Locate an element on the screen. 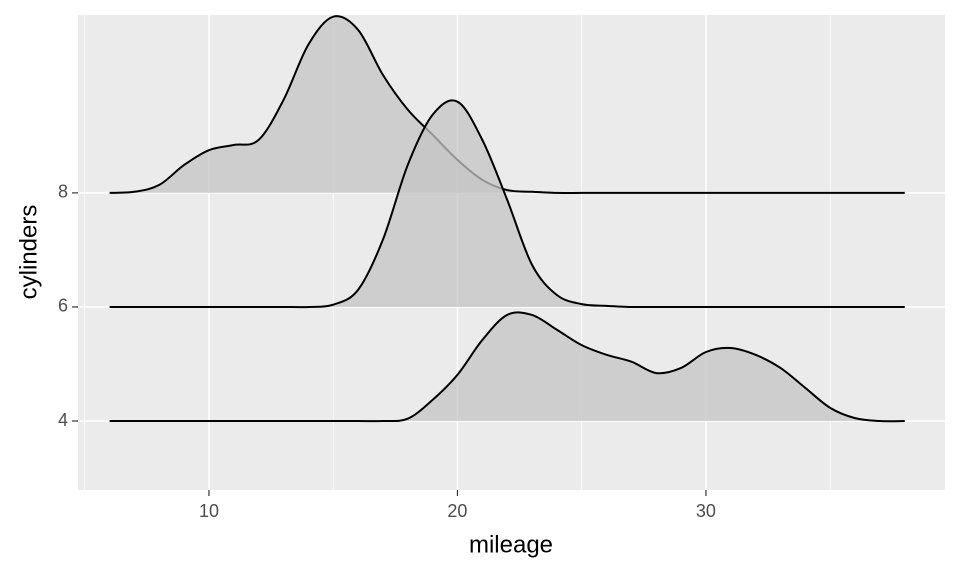 This screenshot has height=576, width=960. y-axis-title: cylinders is located at coordinates (28, 252).